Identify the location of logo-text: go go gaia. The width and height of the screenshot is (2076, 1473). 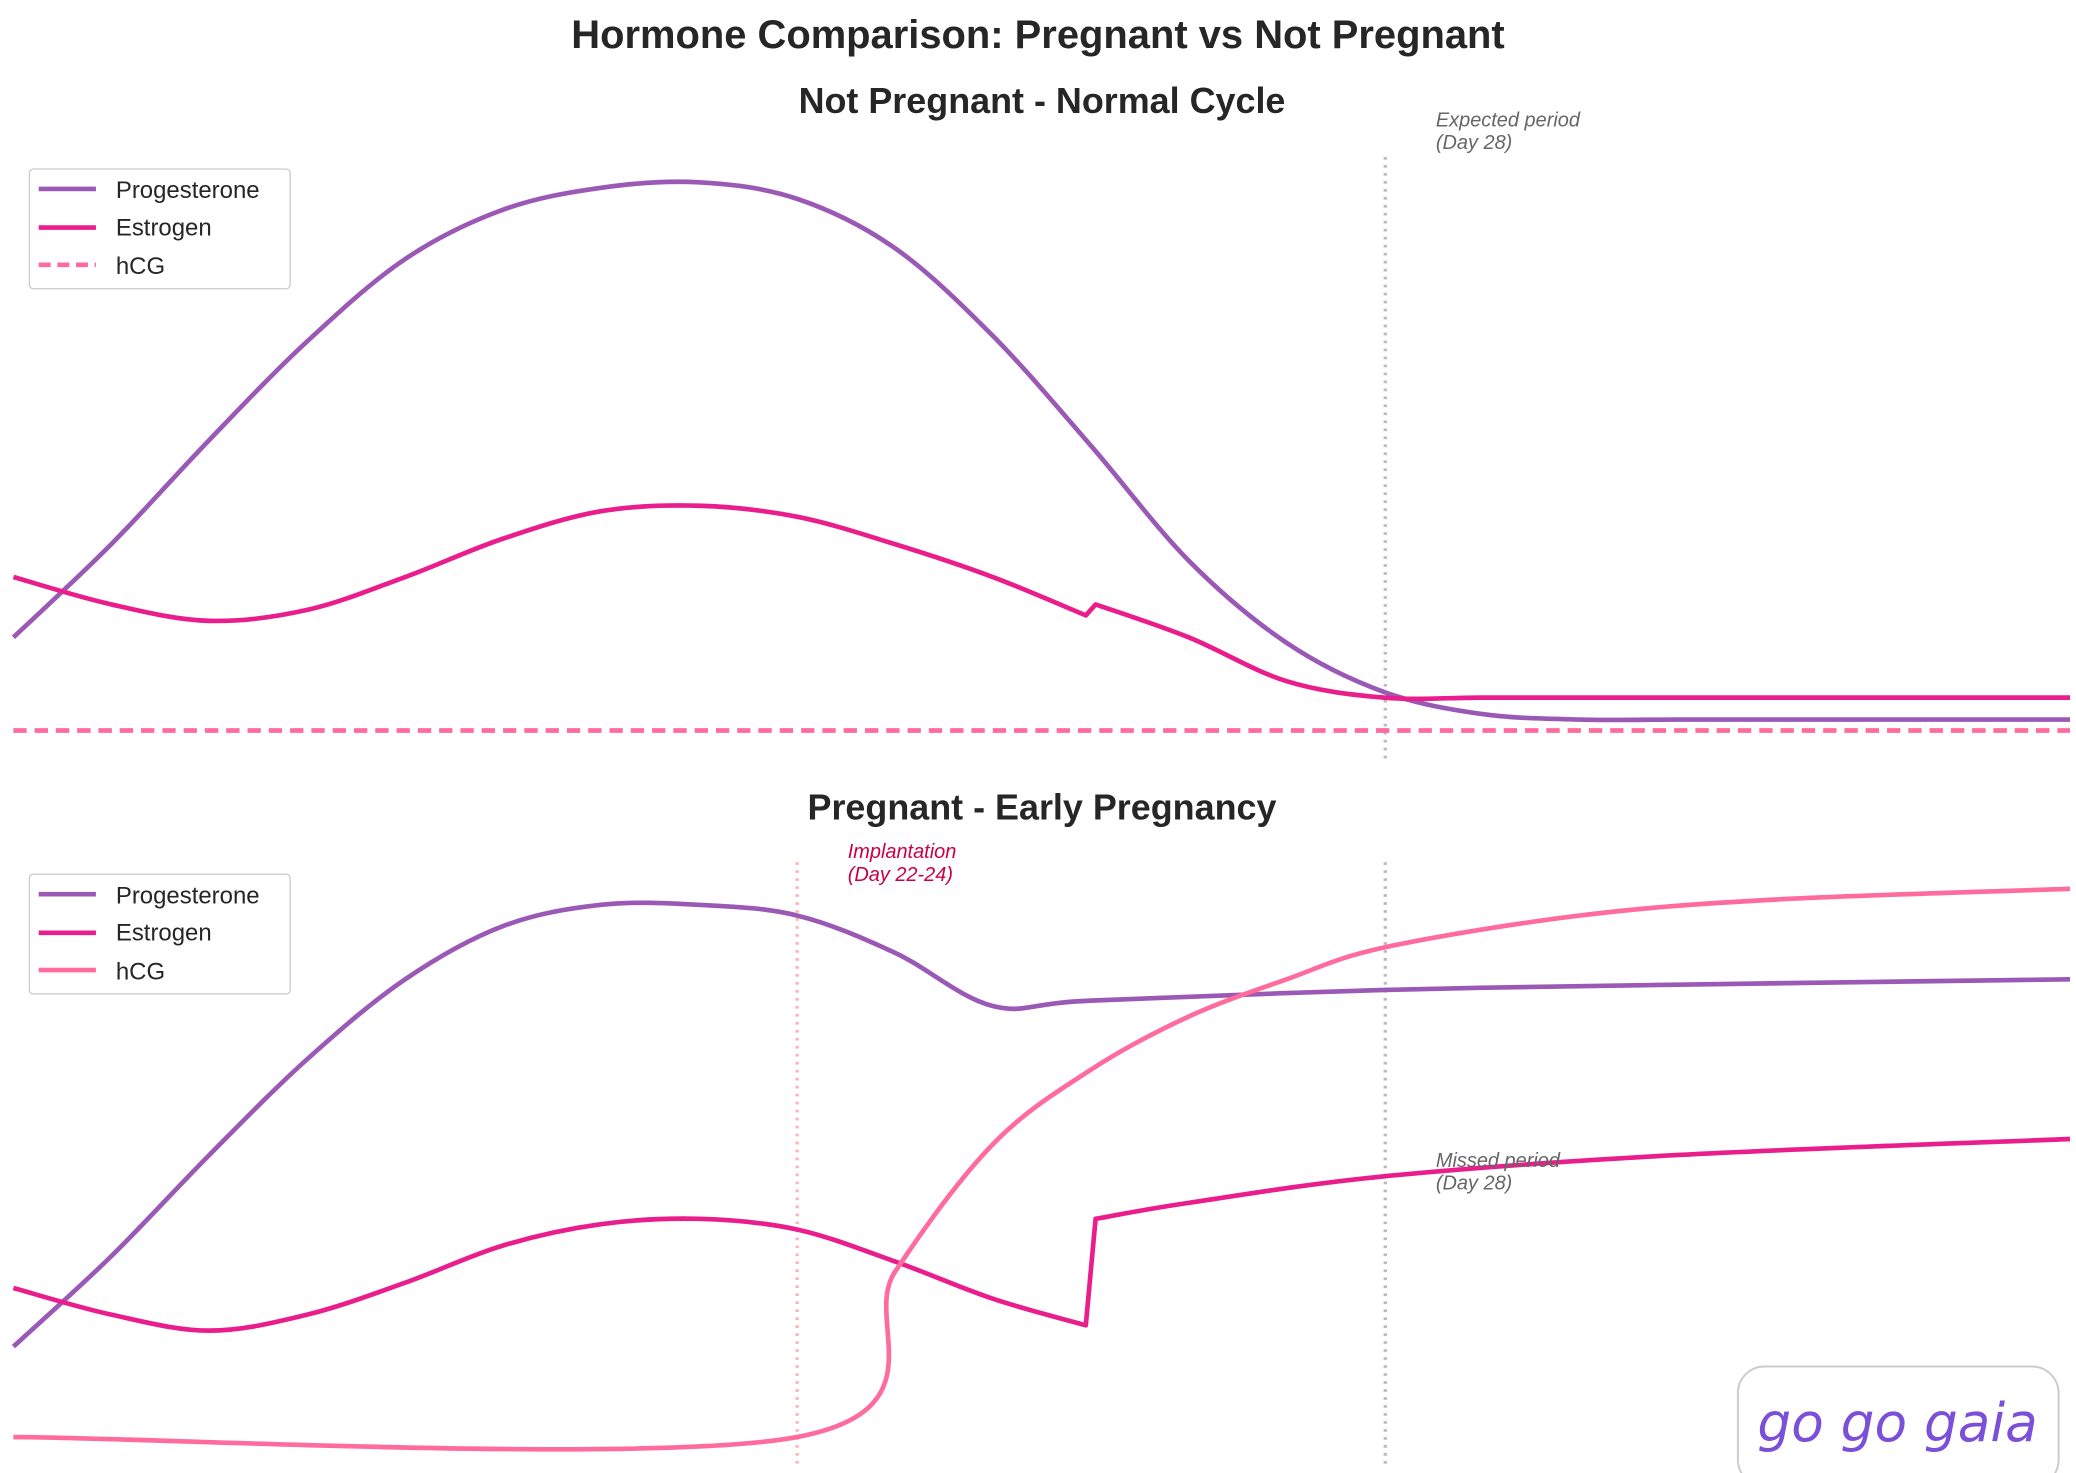
(1897, 1423).